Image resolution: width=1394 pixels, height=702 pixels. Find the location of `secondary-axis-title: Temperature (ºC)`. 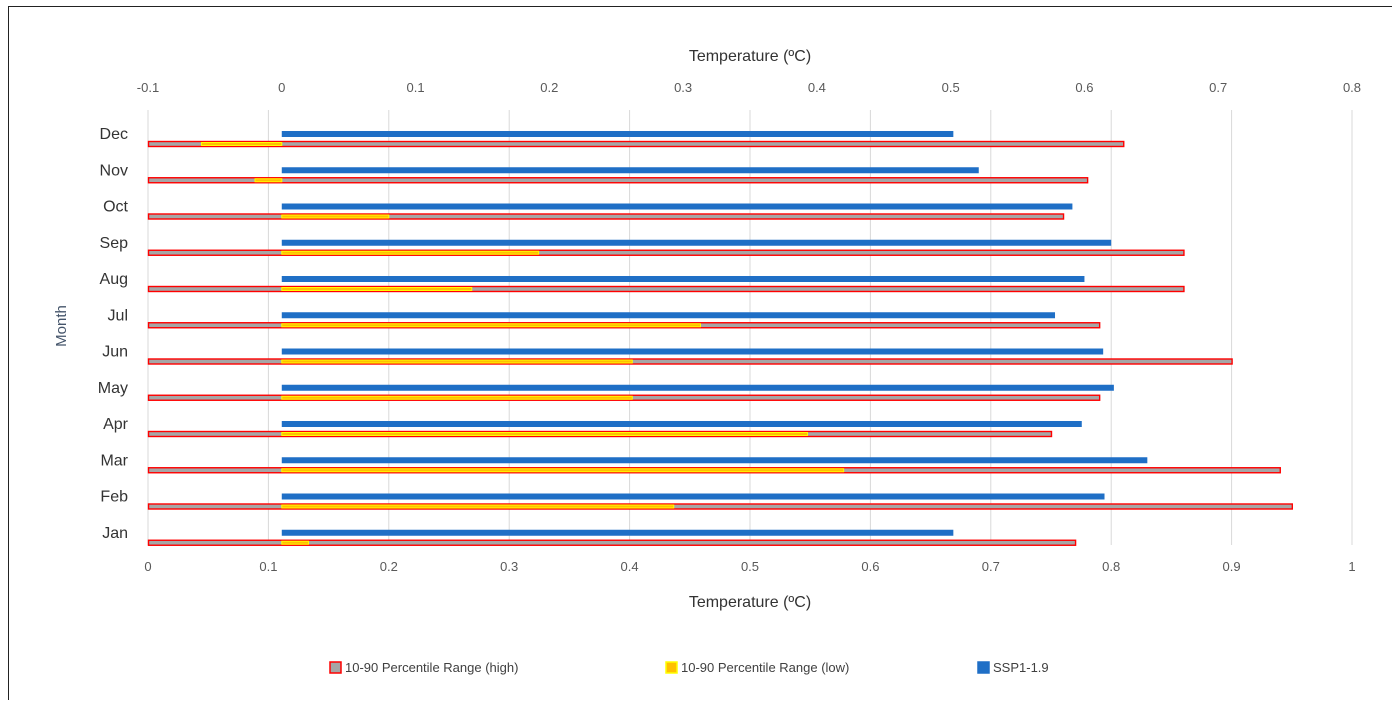

secondary-axis-title: Temperature (ºC) is located at coordinates (750, 56).